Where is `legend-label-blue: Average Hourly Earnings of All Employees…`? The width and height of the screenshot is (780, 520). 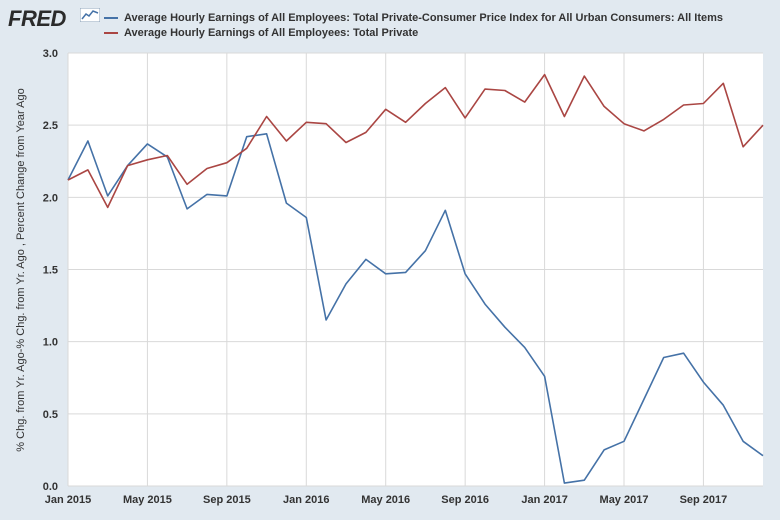 legend-label-blue: Average Hourly Earnings of All Employees… is located at coordinates (424, 17).